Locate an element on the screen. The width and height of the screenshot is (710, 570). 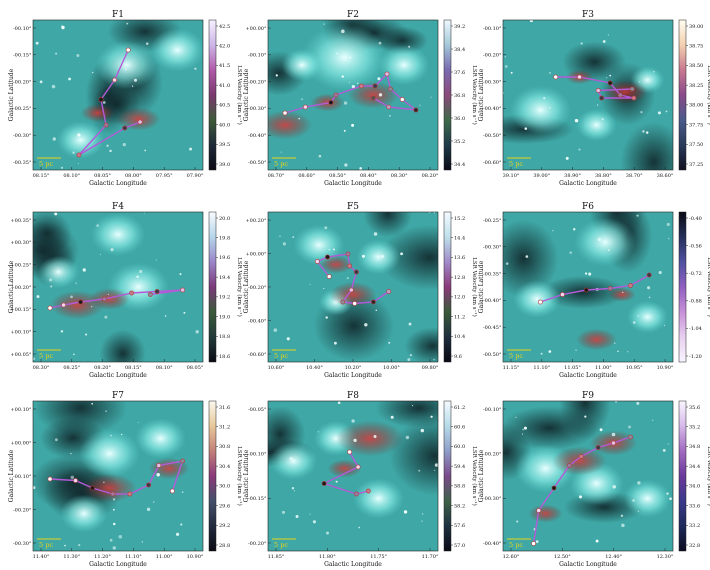
colorbar-tick-label: 34.4 is located at coordinates (694, 467).